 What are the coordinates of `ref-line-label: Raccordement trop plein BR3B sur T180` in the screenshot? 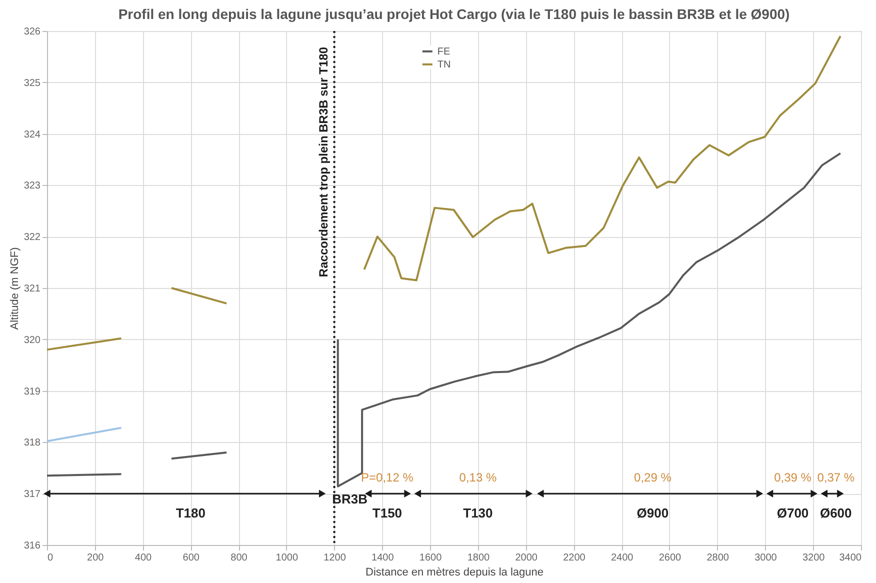 It's located at (323, 162).